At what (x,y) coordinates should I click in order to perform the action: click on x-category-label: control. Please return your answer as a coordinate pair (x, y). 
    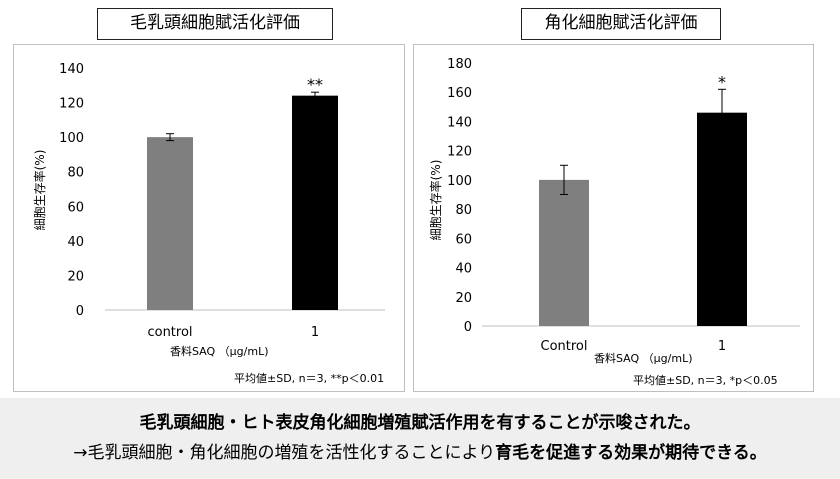
    Looking at the image, I should click on (169, 332).